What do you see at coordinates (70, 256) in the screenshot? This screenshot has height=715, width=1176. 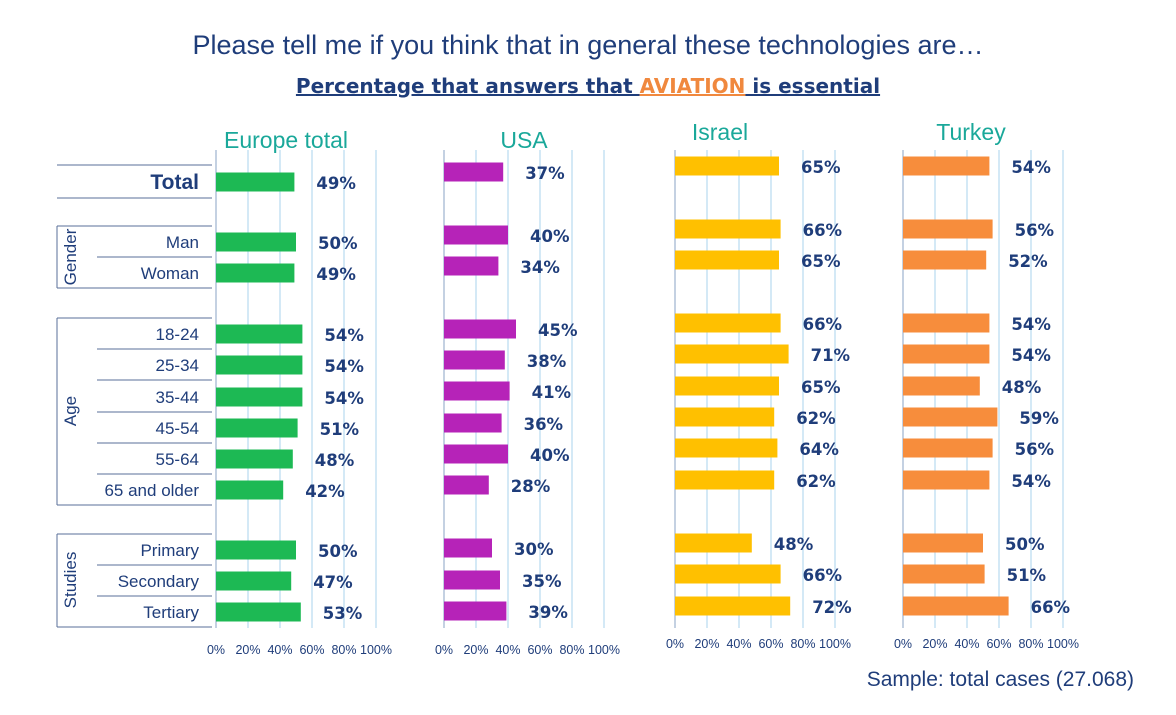 I see `group-label-gender: Gender` at bounding box center [70, 256].